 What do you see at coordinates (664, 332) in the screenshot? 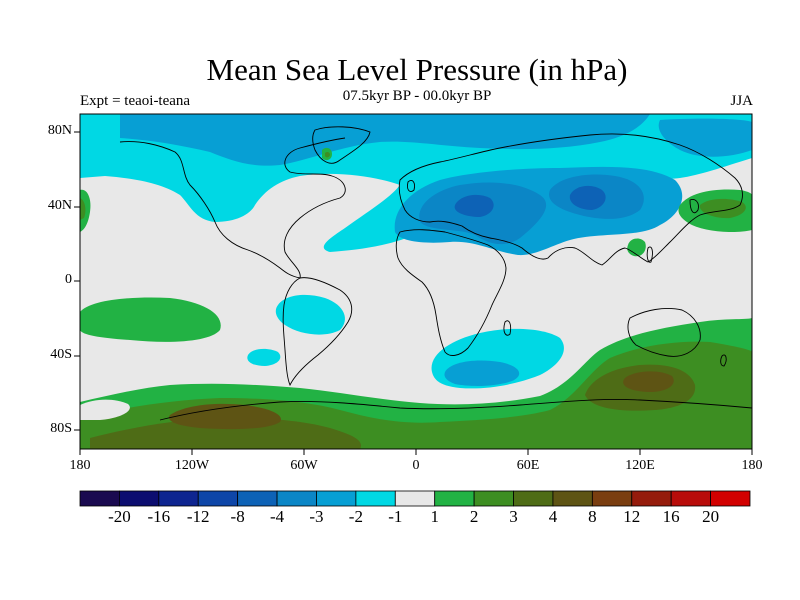
I see `australia-coast` at bounding box center [664, 332].